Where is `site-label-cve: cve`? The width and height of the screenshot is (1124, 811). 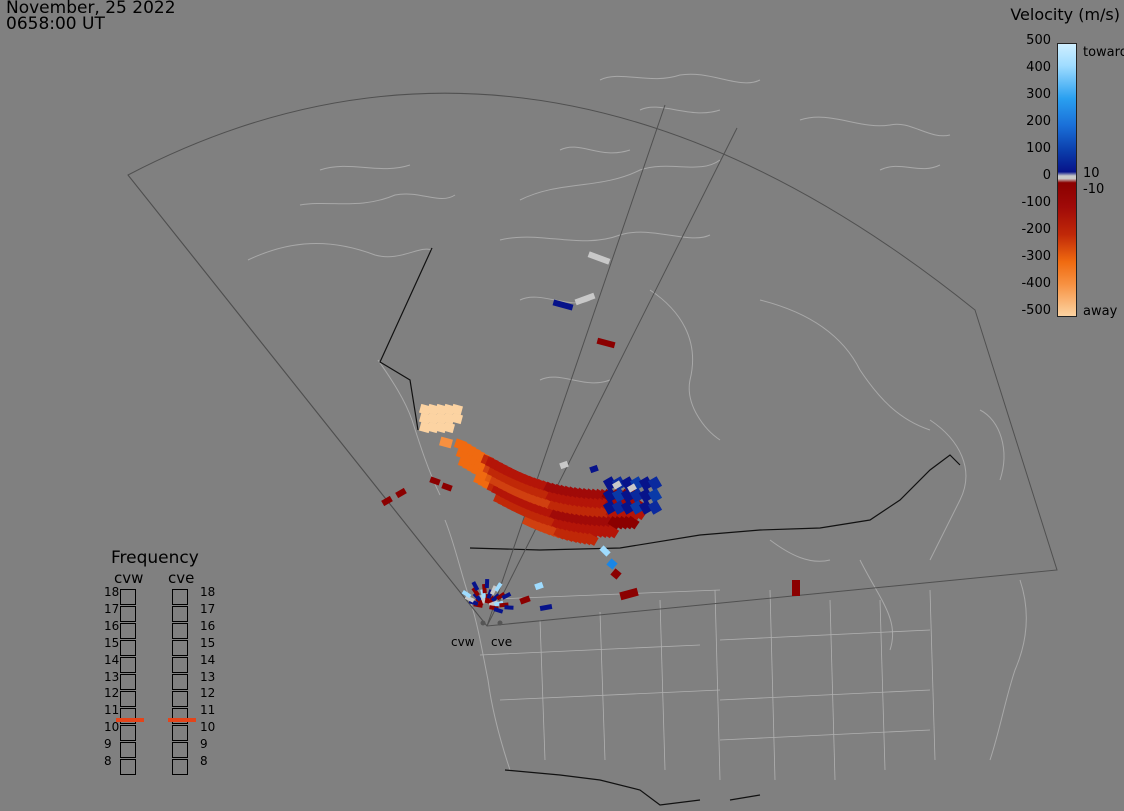 site-label-cve: cve is located at coordinates (502, 642).